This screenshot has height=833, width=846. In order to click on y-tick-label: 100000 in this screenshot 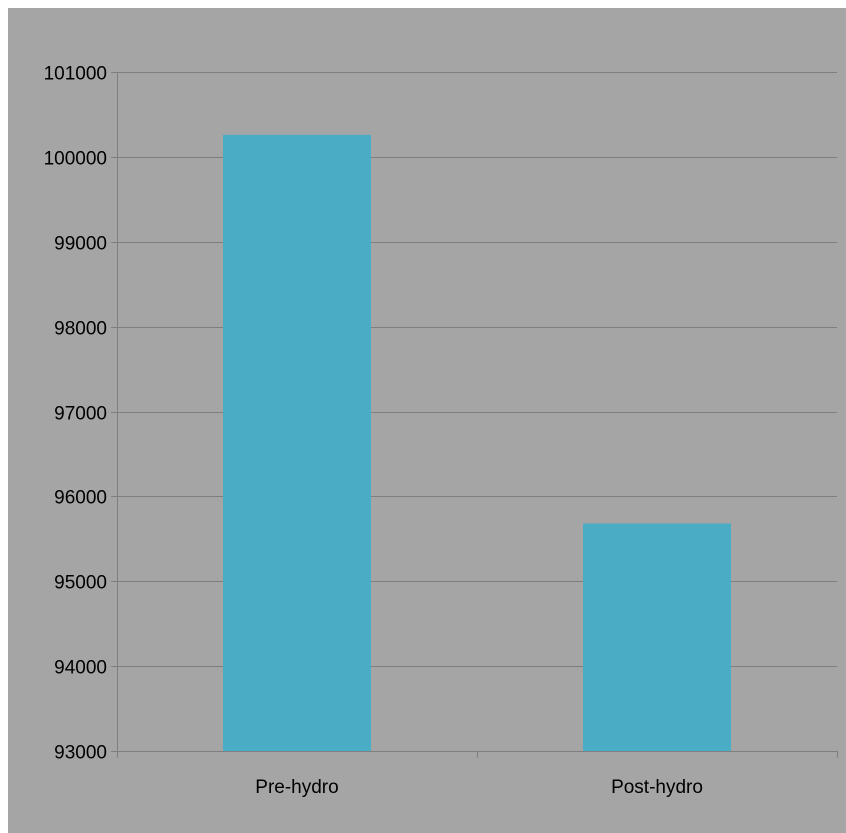, I will do `click(75, 159)`.